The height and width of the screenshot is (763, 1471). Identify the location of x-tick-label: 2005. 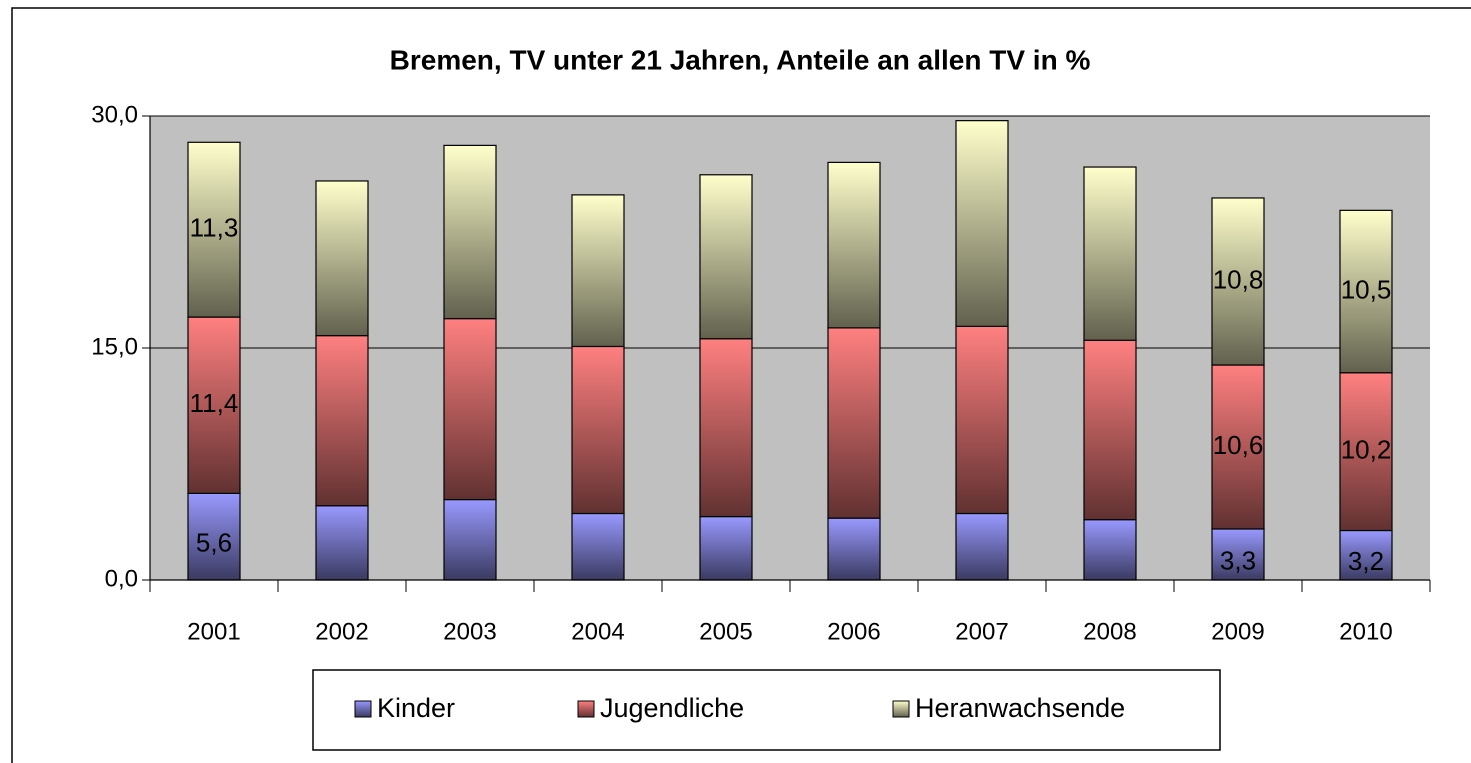
(725, 631).